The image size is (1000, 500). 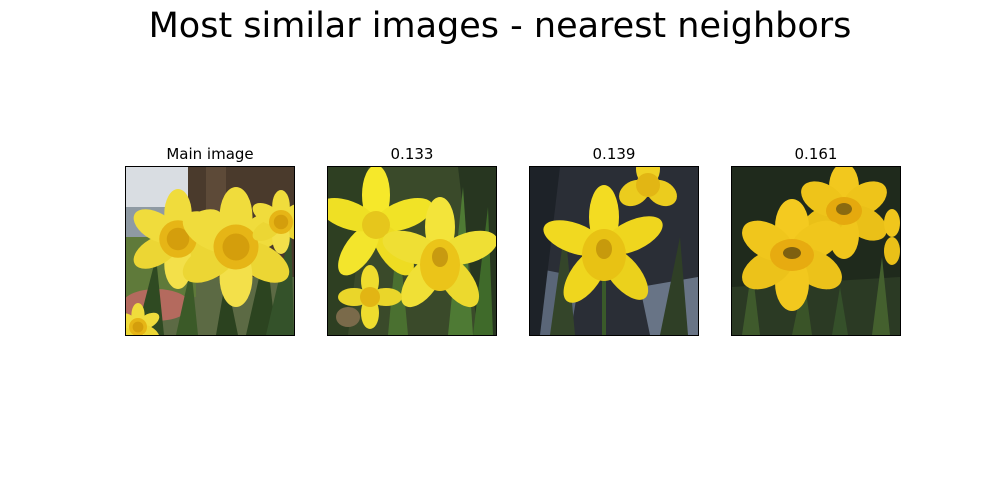 I want to click on panel-neighbor-2: 0.139, so click(x=614, y=239).